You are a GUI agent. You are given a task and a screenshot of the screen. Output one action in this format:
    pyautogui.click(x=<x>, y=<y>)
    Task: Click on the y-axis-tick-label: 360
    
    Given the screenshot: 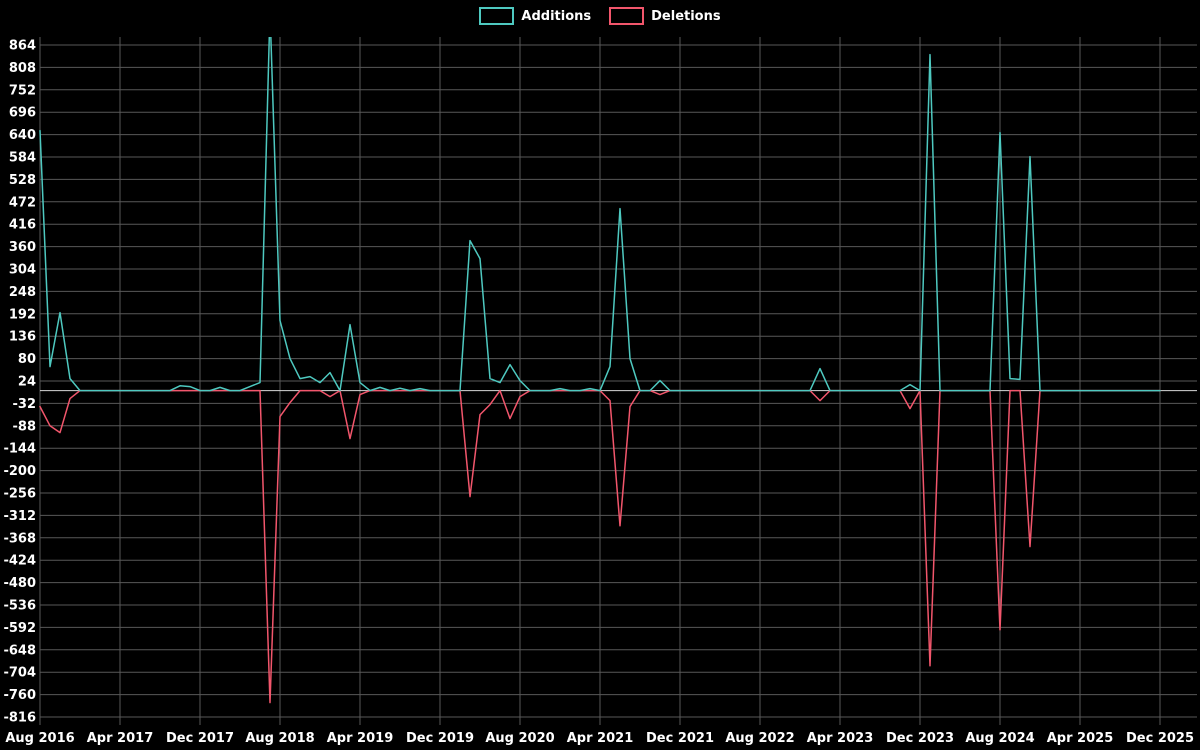 What is the action you would take?
    pyautogui.click(x=22, y=247)
    